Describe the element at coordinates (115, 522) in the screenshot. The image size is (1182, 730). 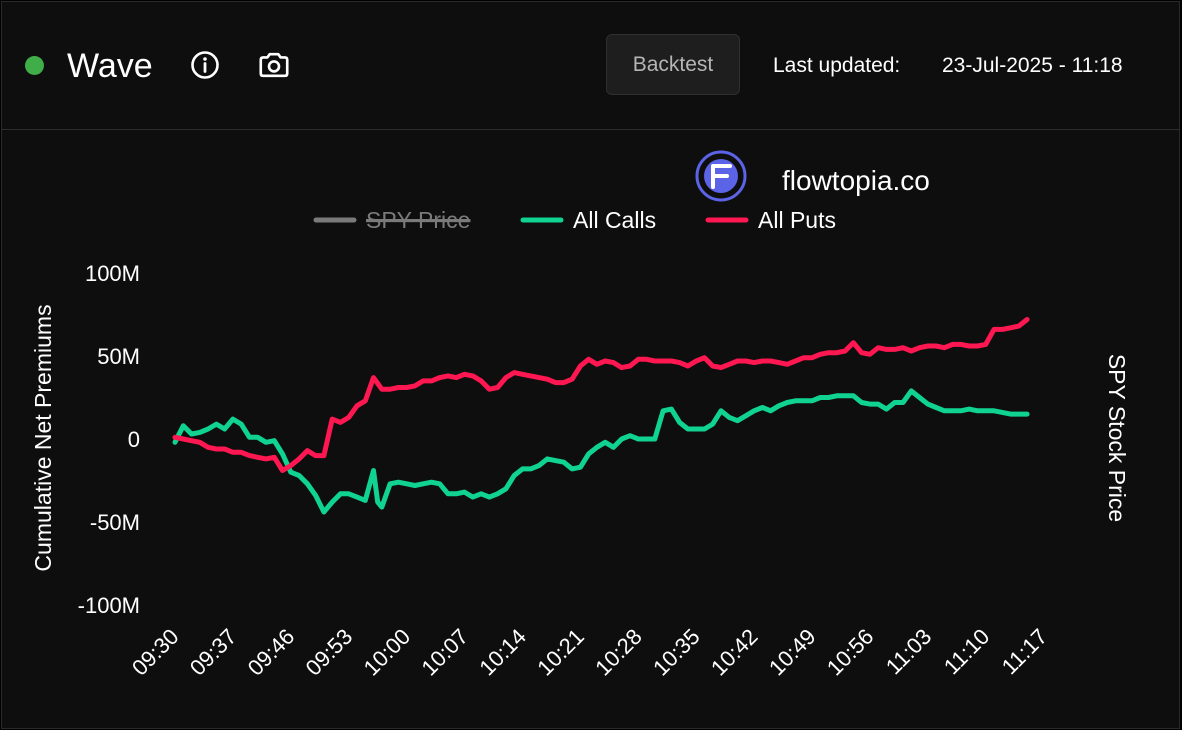
I see `y-tick-label: -50M` at that location.